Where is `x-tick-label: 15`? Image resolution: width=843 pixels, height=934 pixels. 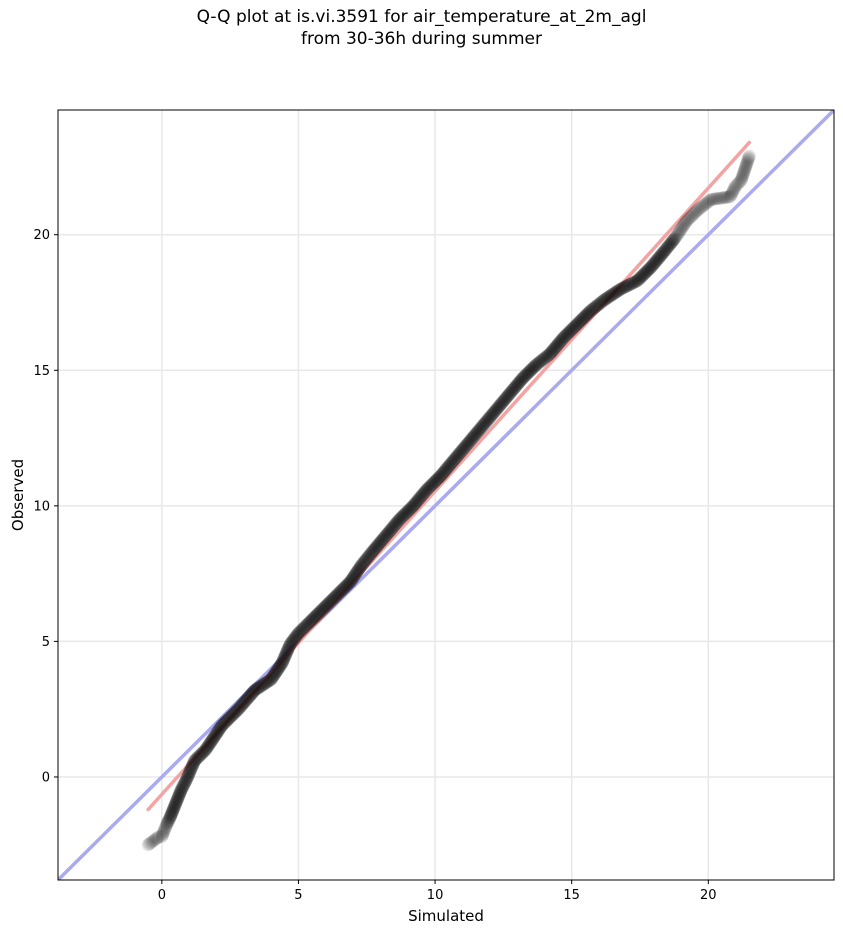
x-tick-label: 15 is located at coordinates (571, 895).